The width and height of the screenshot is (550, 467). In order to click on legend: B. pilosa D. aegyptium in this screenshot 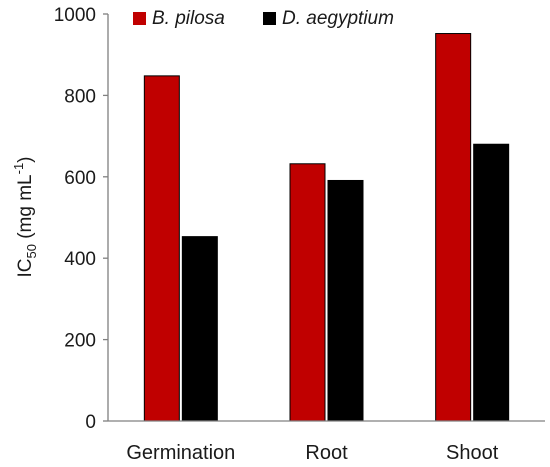, I will do `click(263, 18)`.